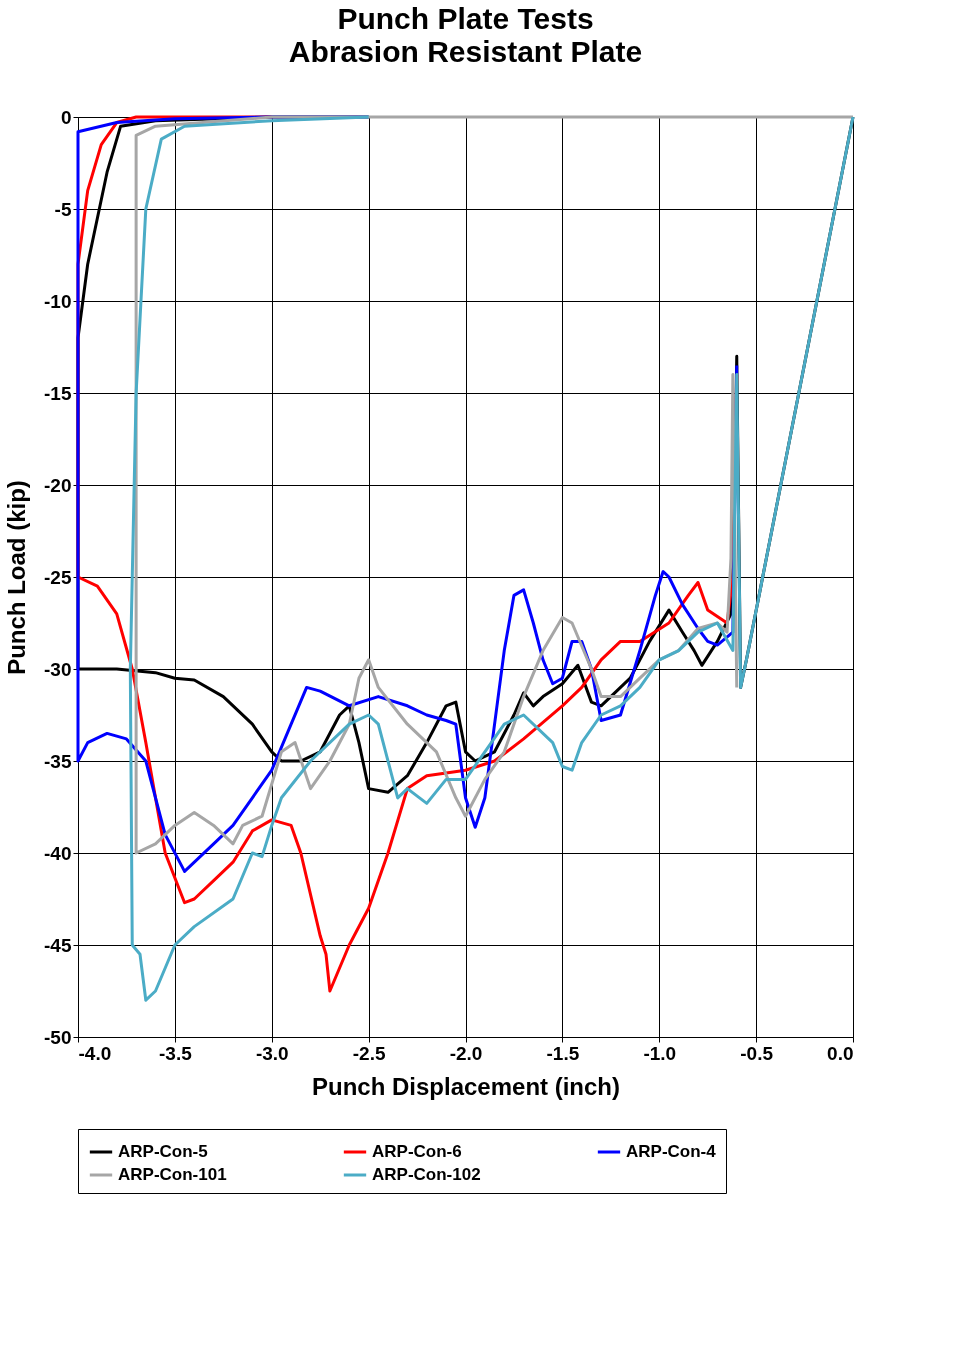  Describe the element at coordinates (58, 393) in the screenshot. I see `y-tick-label: -15` at that location.